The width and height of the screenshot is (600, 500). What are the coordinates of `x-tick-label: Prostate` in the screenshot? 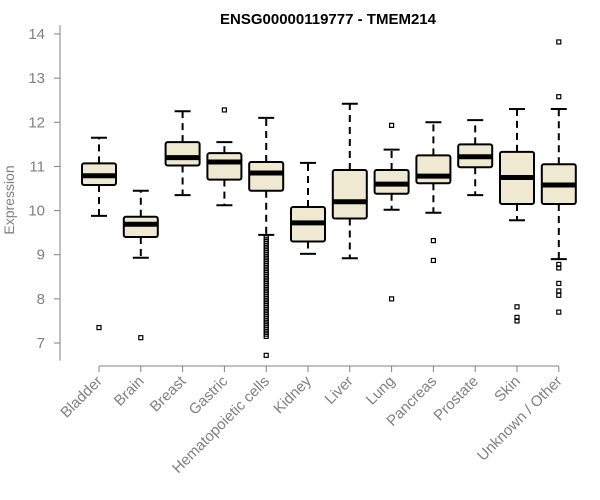 It's located at (456, 399).